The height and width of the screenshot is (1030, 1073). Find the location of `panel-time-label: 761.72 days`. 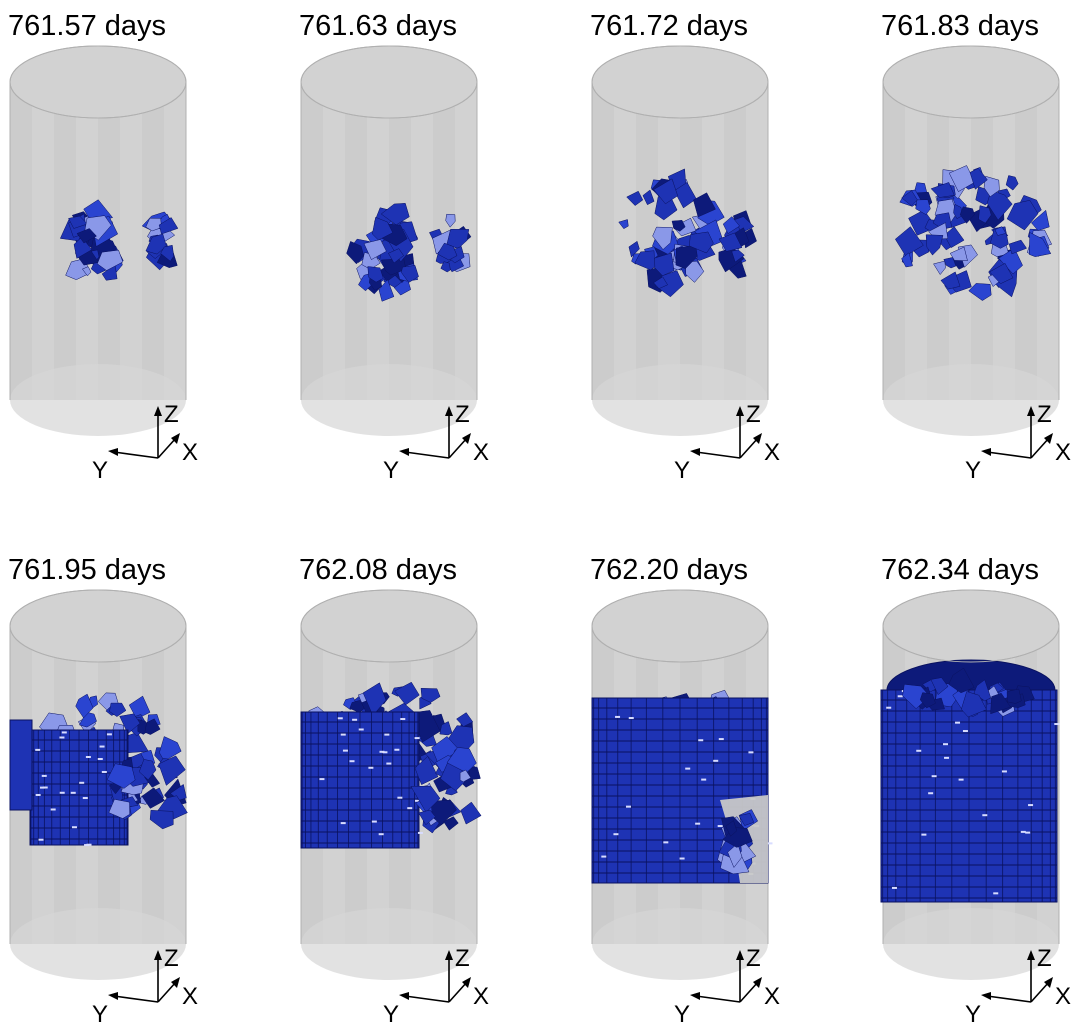

panel-time-label: 761.72 days is located at coordinates (669, 26).